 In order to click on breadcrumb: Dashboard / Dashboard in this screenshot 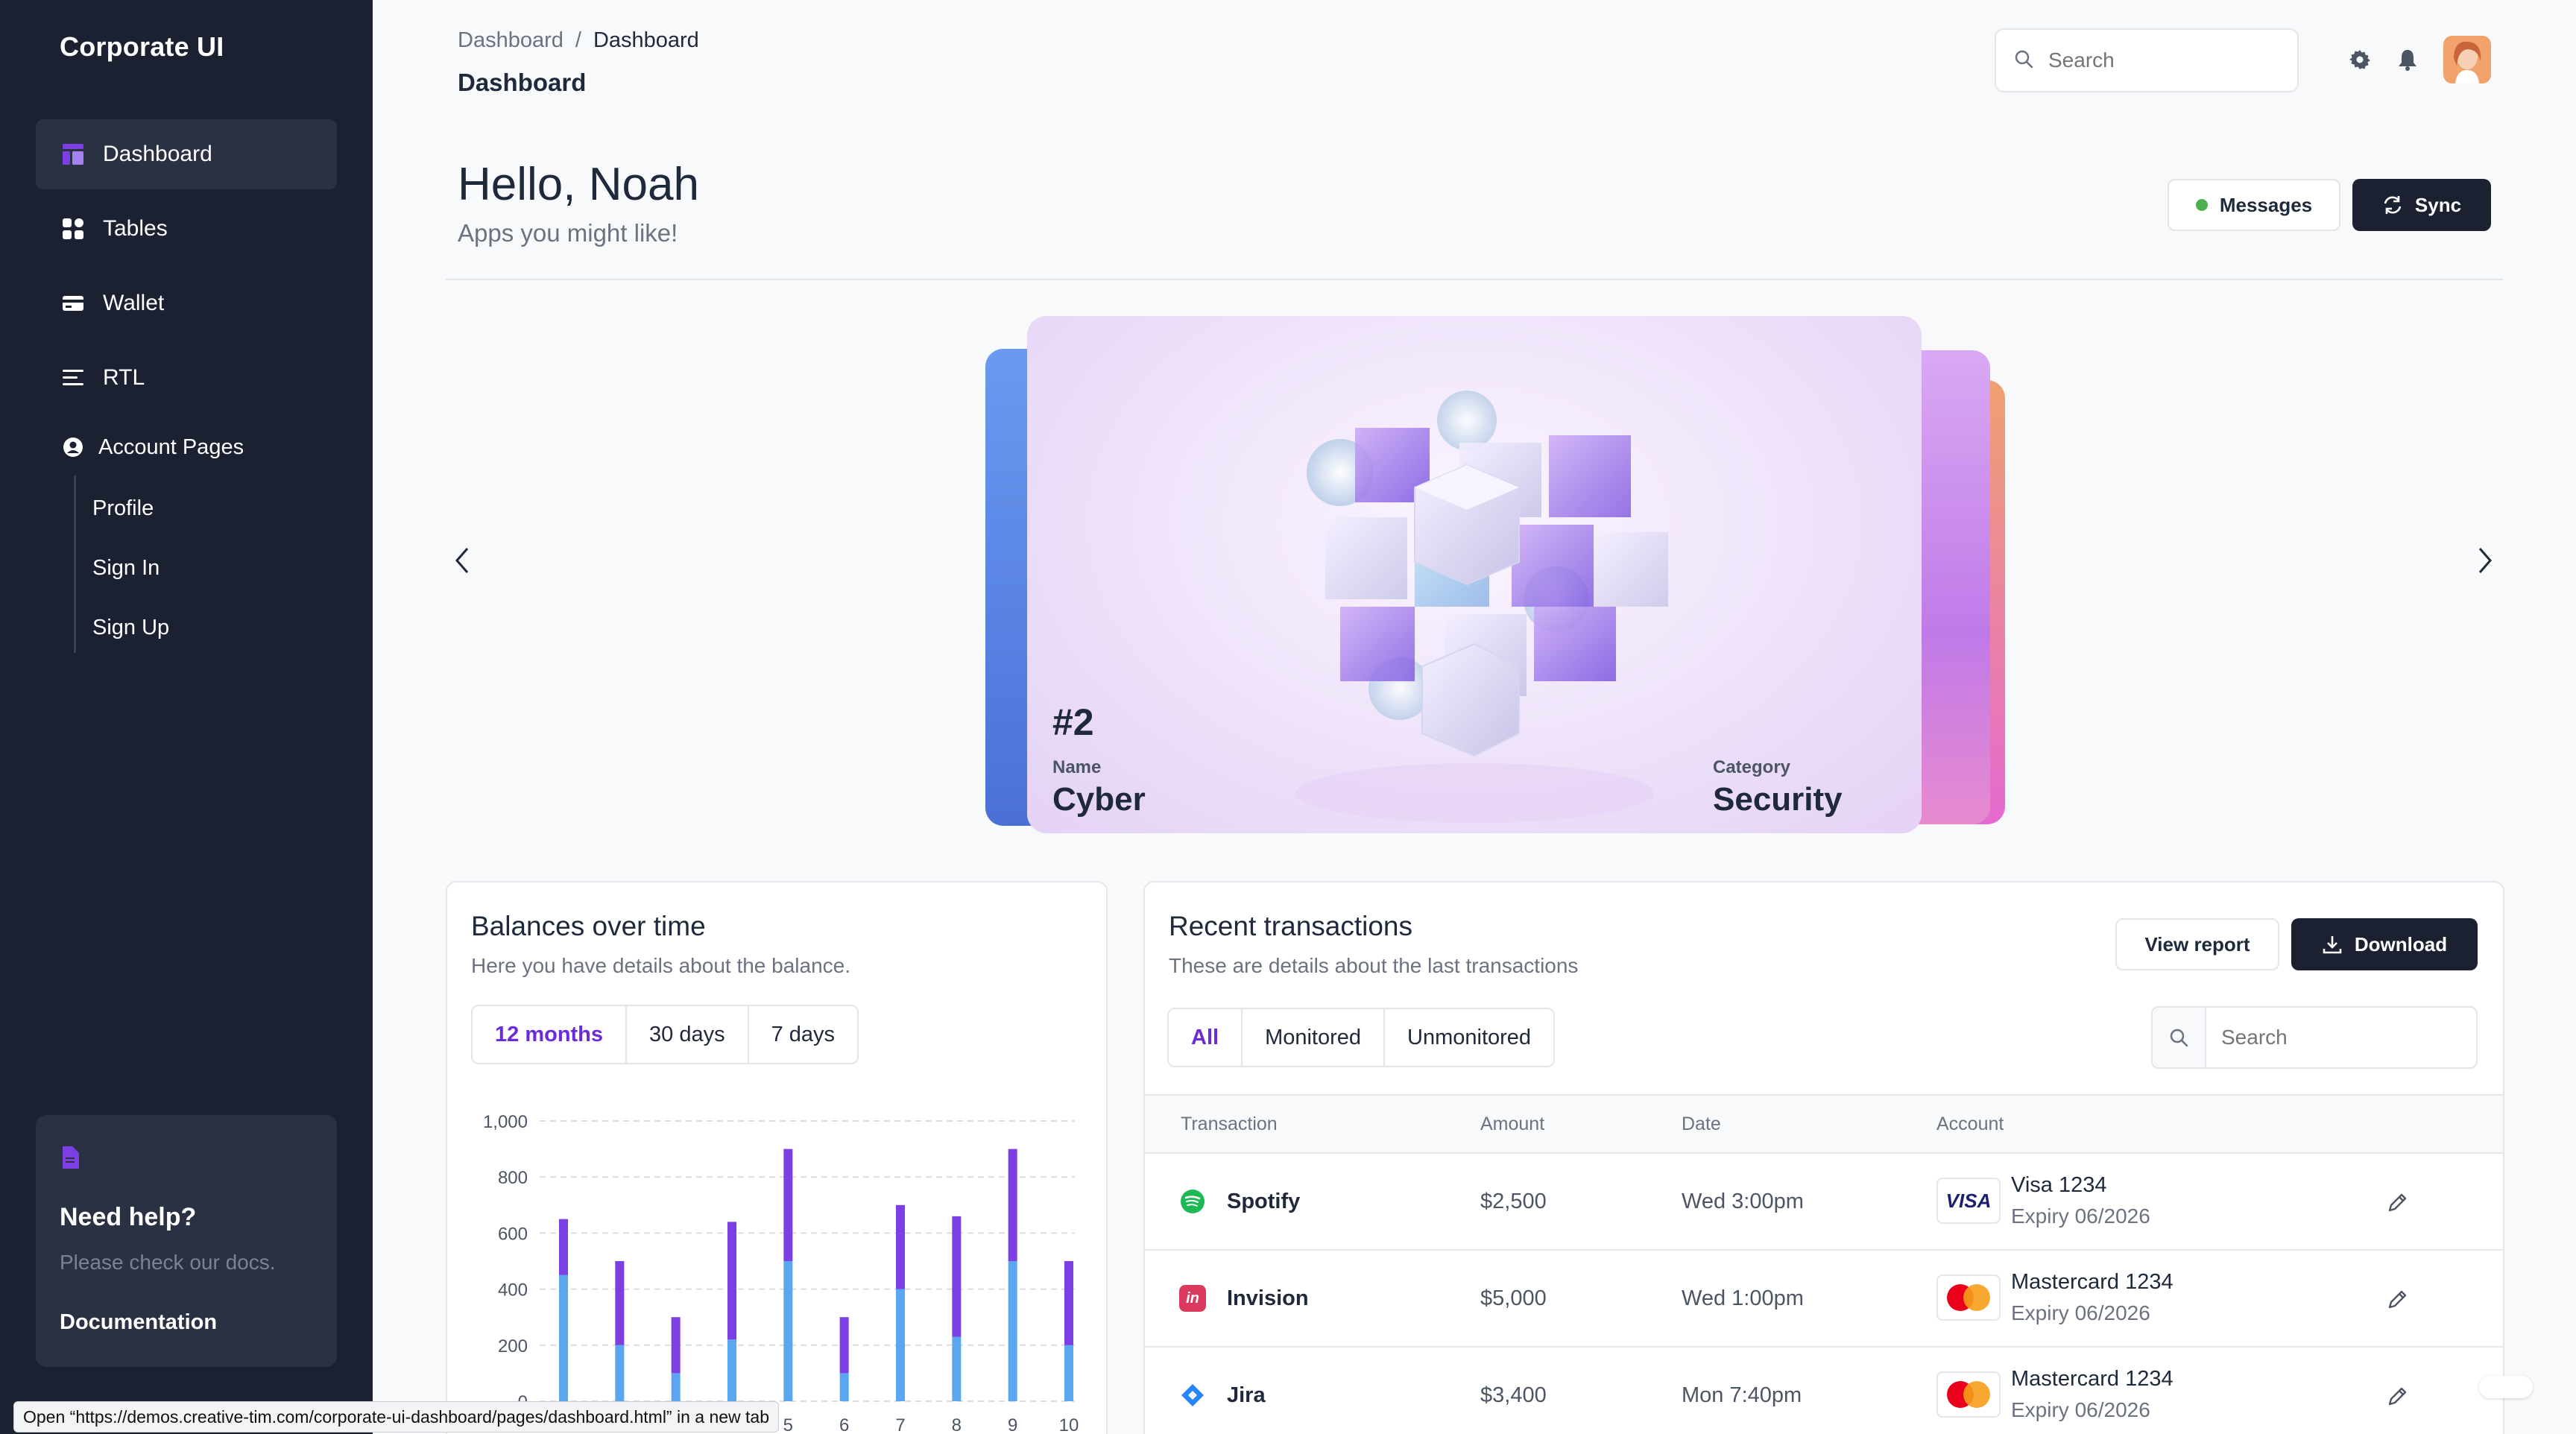, I will do `click(578, 40)`.